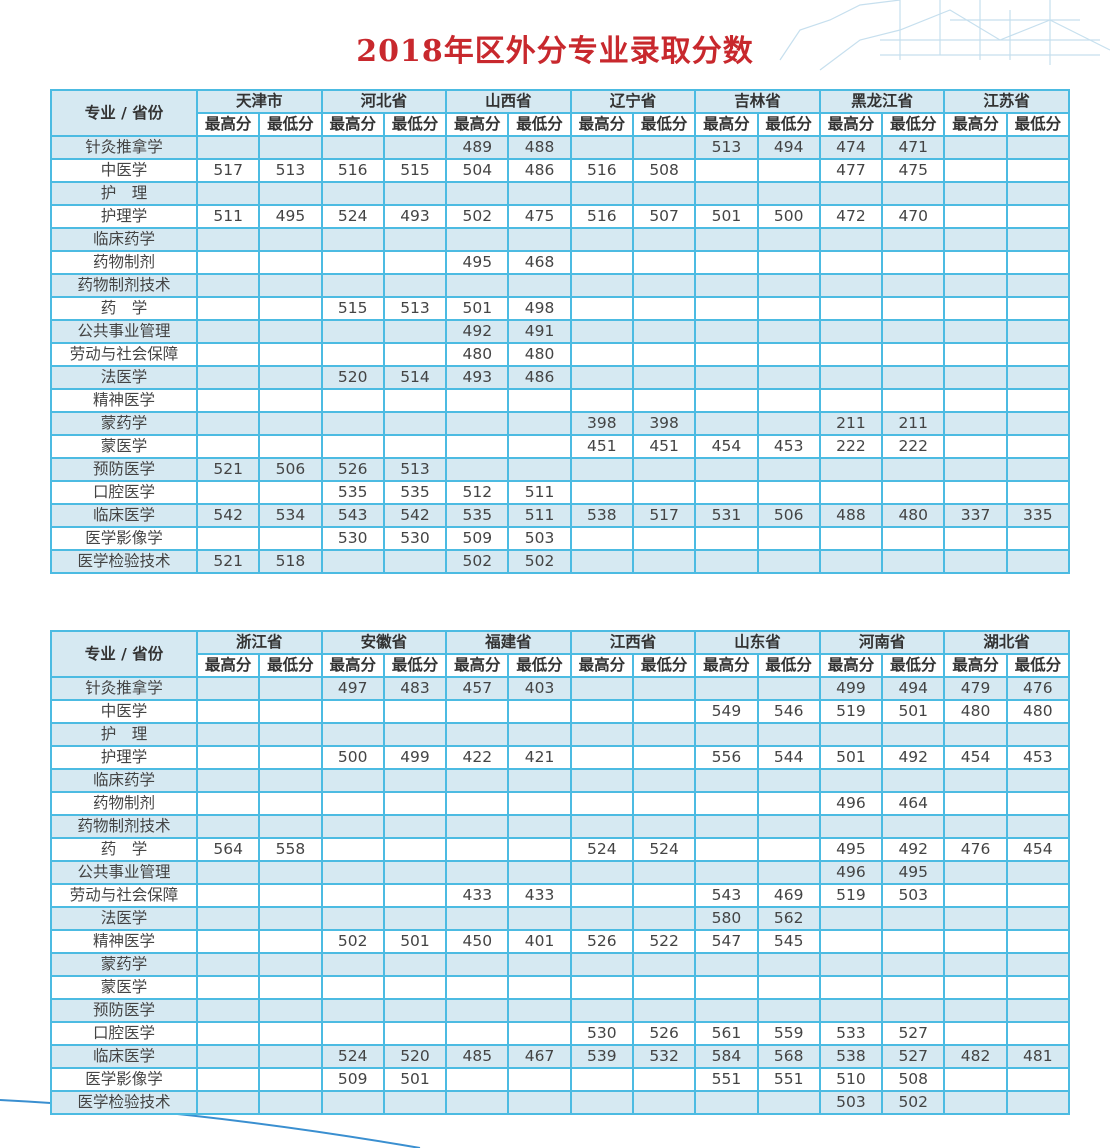  What do you see at coordinates (124, 308) in the screenshot?
I see `major-name: 药 学` at bounding box center [124, 308].